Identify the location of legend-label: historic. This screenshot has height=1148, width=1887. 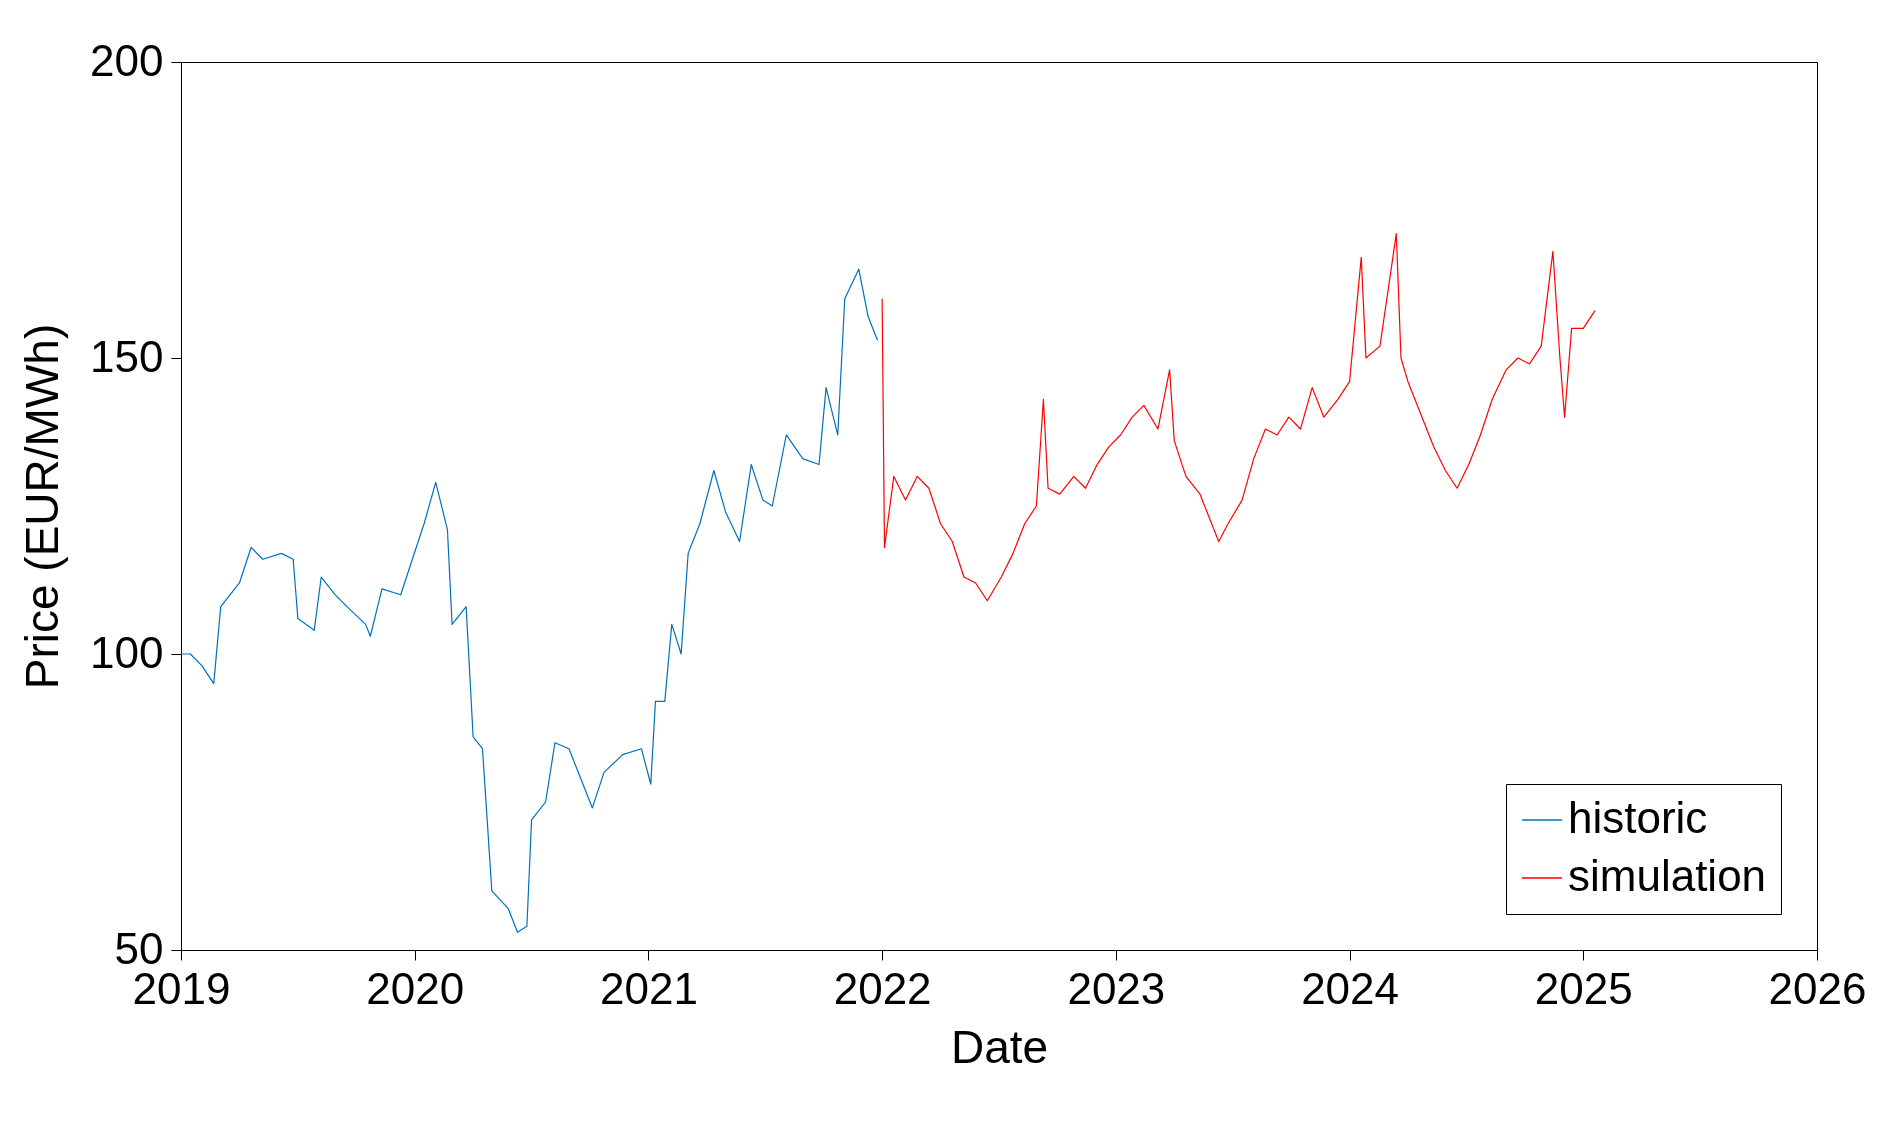
(1638, 817).